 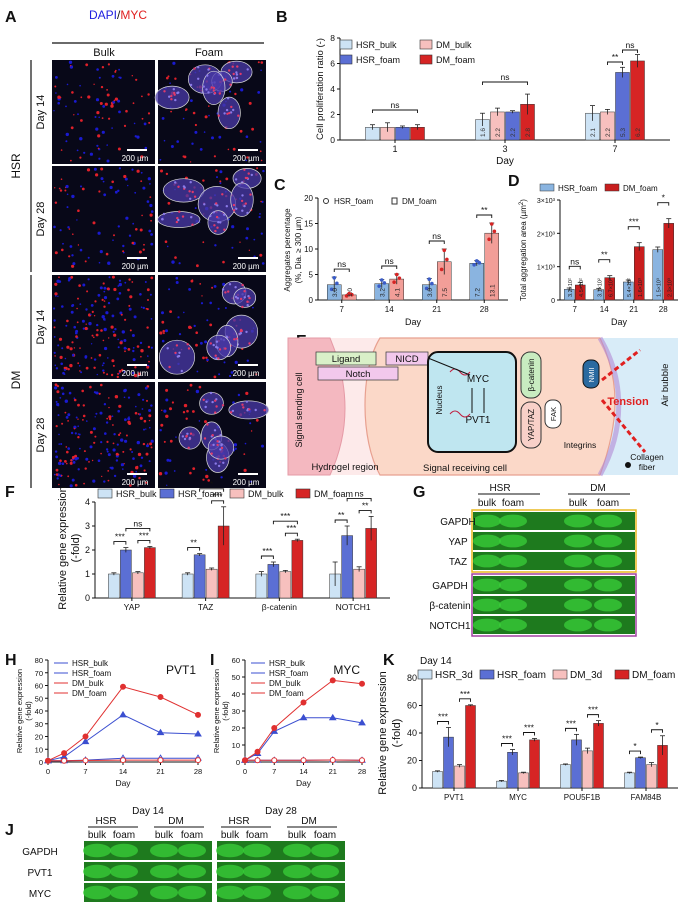 What do you see at coordinates (460, 393) in the screenshot?
I see `dna-strands` at bounding box center [460, 393].